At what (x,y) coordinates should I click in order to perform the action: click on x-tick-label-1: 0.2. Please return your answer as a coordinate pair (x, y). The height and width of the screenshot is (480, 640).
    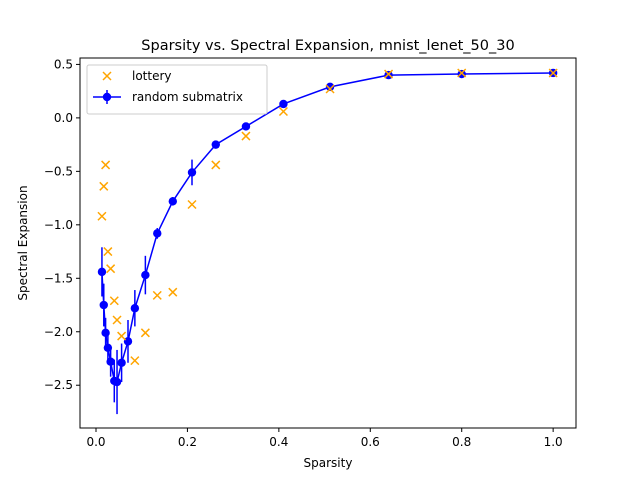
    Looking at the image, I should click on (187, 442).